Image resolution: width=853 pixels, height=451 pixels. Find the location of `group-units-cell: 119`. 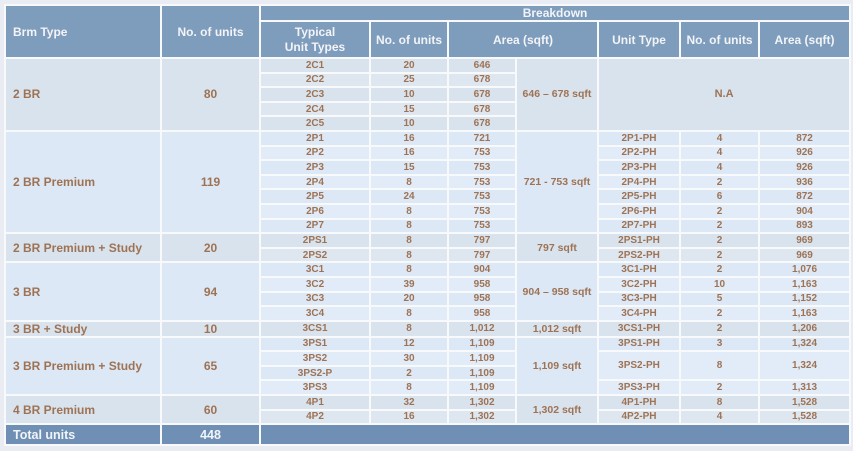

group-units-cell: 119 is located at coordinates (210, 182).